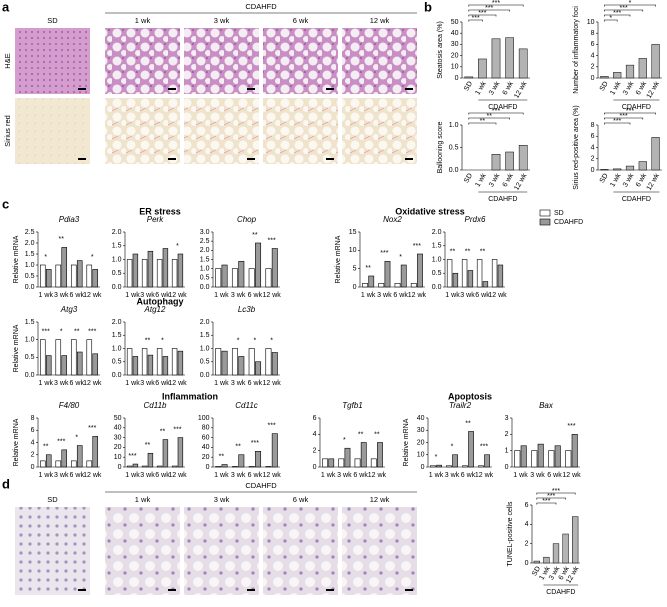 This screenshot has width=667, height=607. I want to click on scale-bar, so click(172, 159).